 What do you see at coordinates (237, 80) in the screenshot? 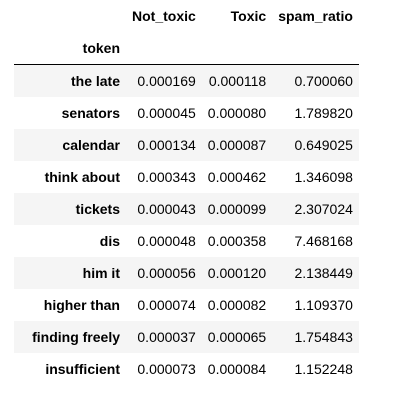
I see `cell-toxic: 0.000118` at bounding box center [237, 80].